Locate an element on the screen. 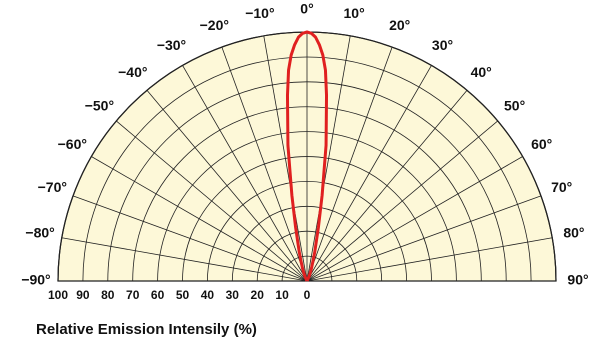 The width and height of the screenshot is (601, 344). radial-tick-label: 70 is located at coordinates (133, 295).